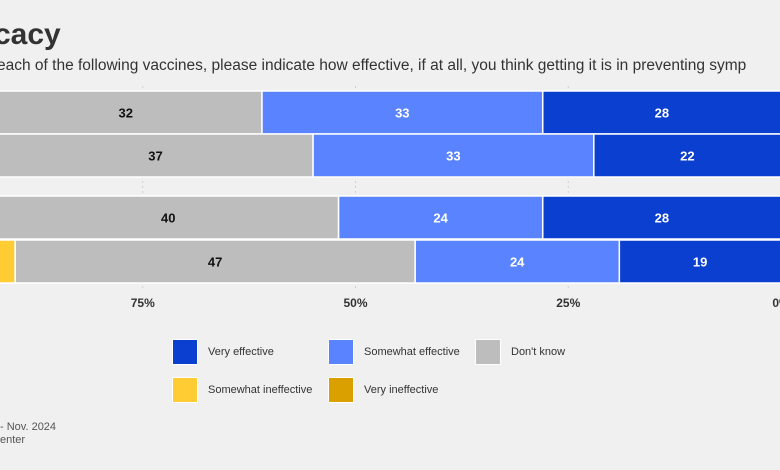  I want to click on axis-tick-label: 0%, so click(776, 303).